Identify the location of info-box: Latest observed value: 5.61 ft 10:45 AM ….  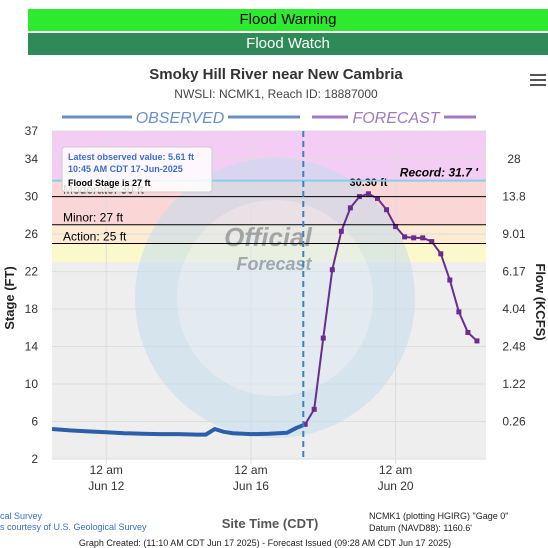
(137, 169).